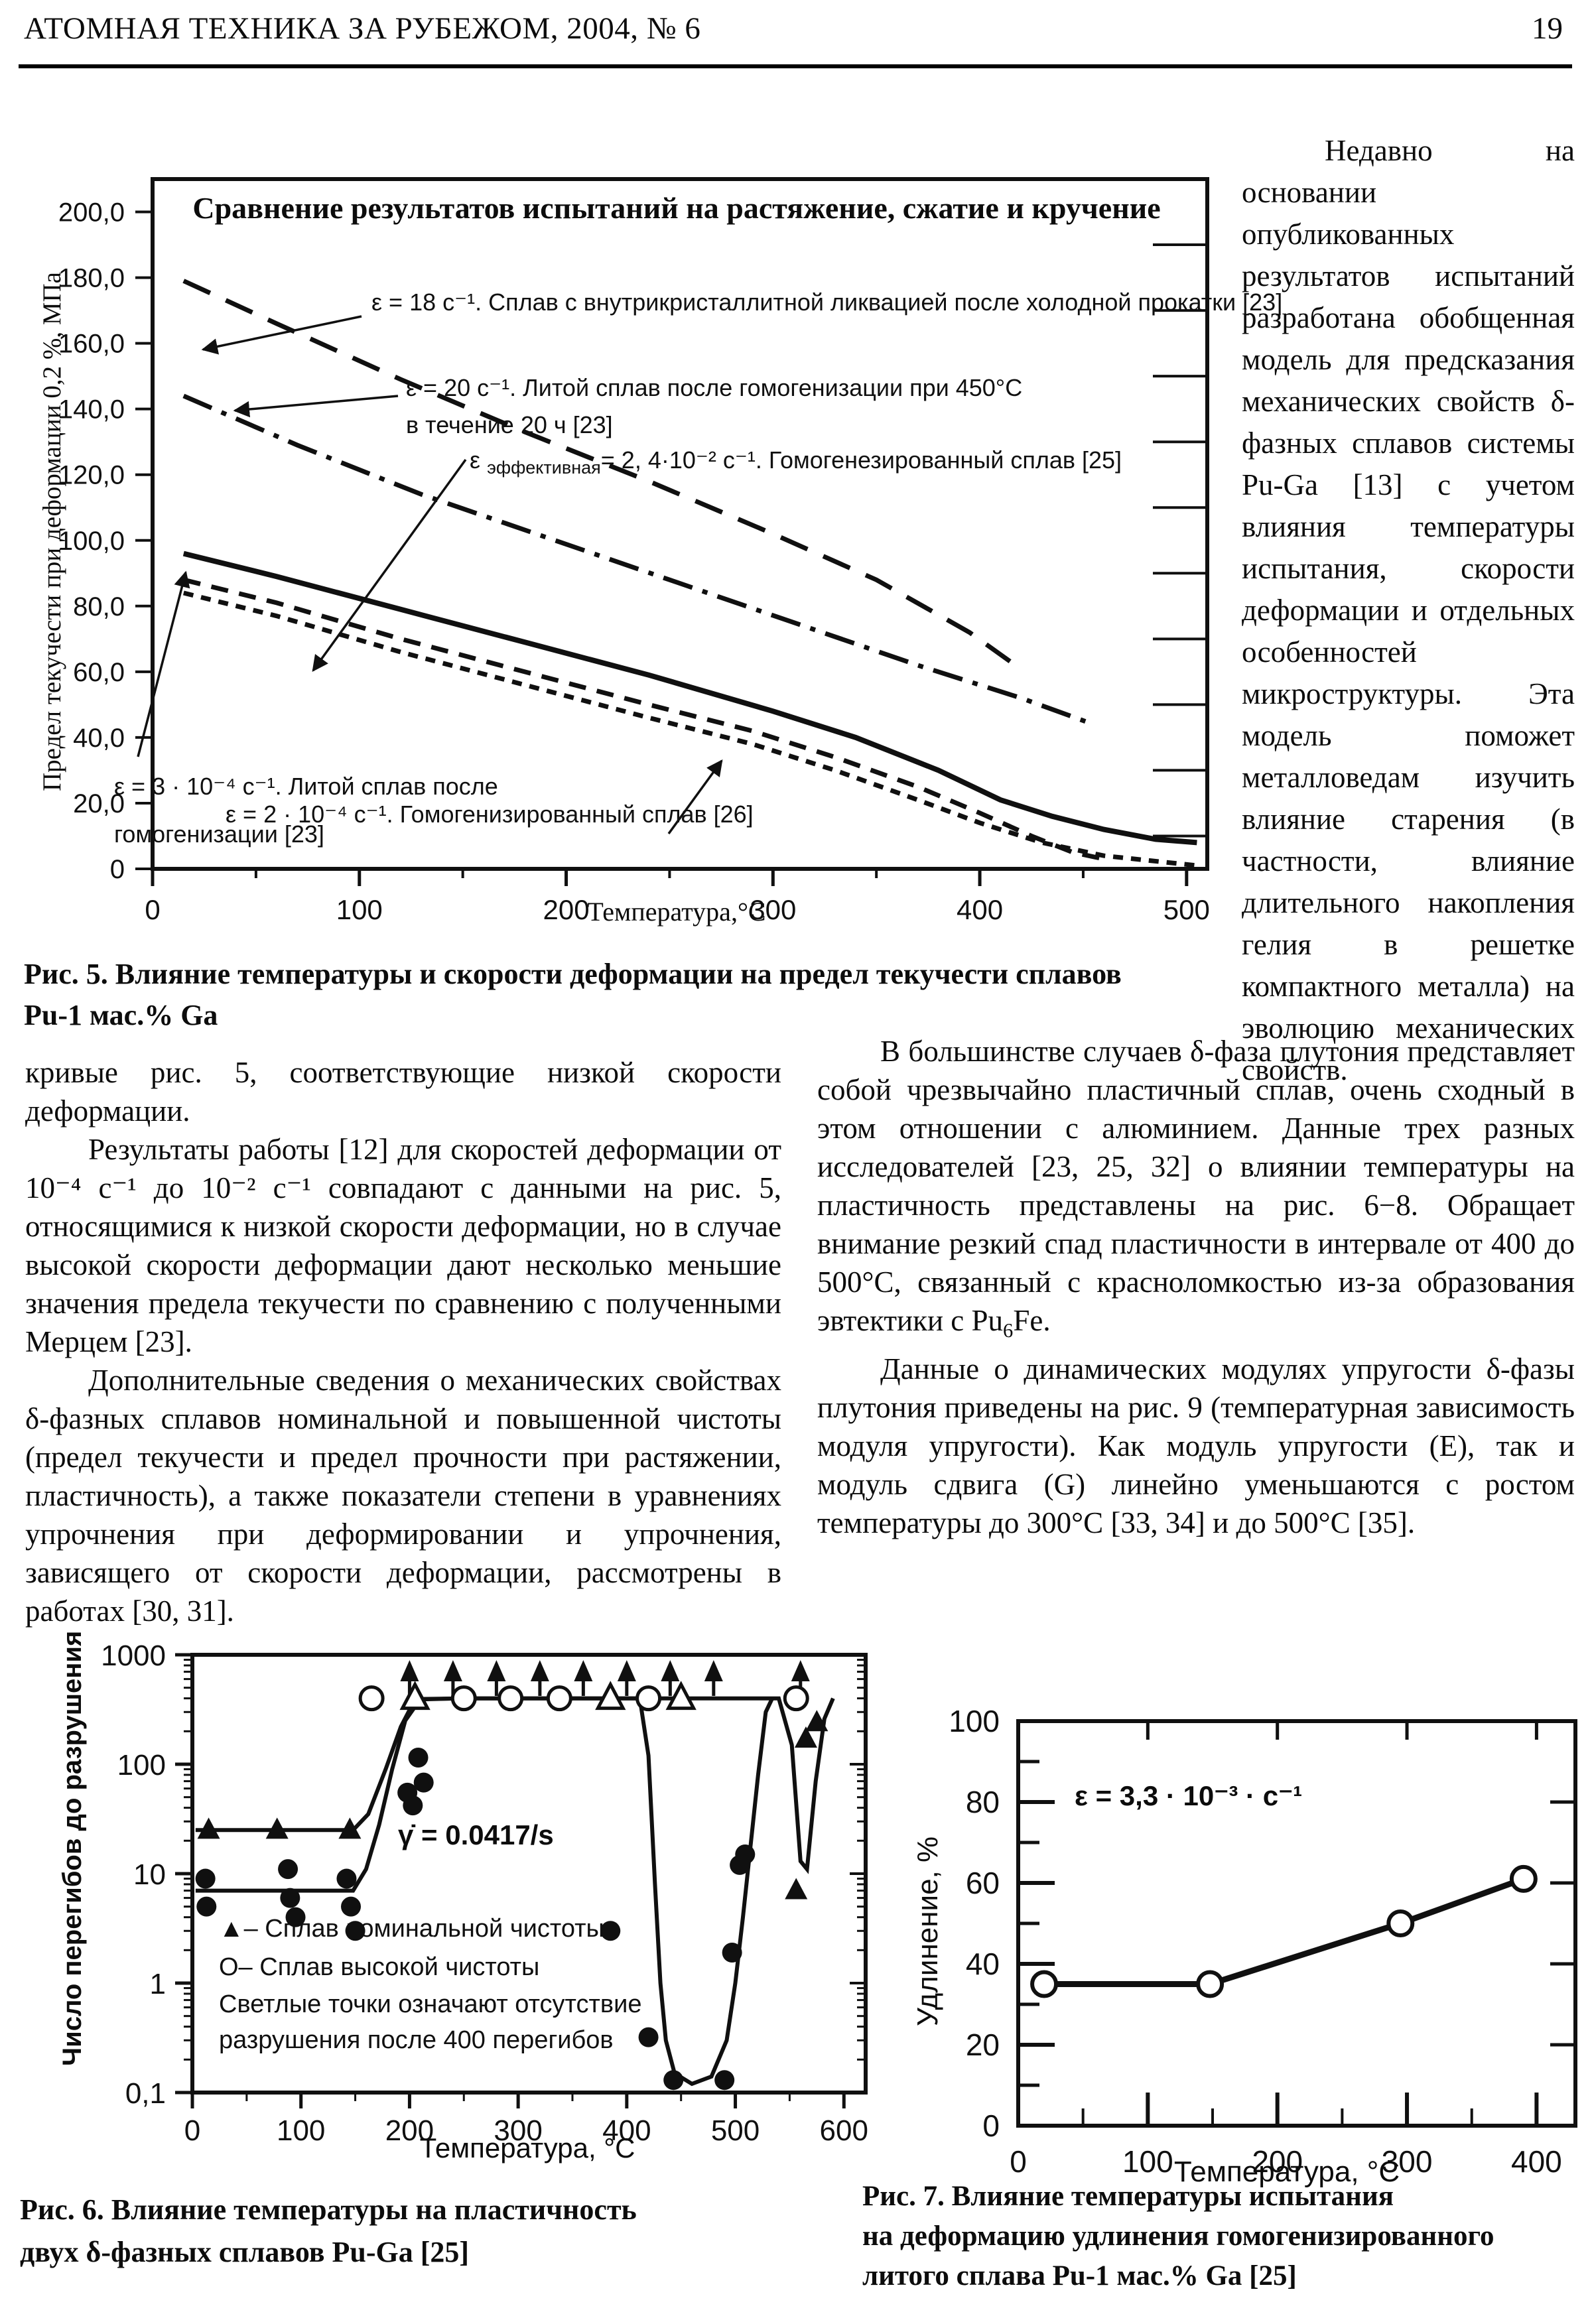 The width and height of the screenshot is (1592, 2324). What do you see at coordinates (145, 2093) in the screenshot?
I see `tick-label: 0,1` at bounding box center [145, 2093].